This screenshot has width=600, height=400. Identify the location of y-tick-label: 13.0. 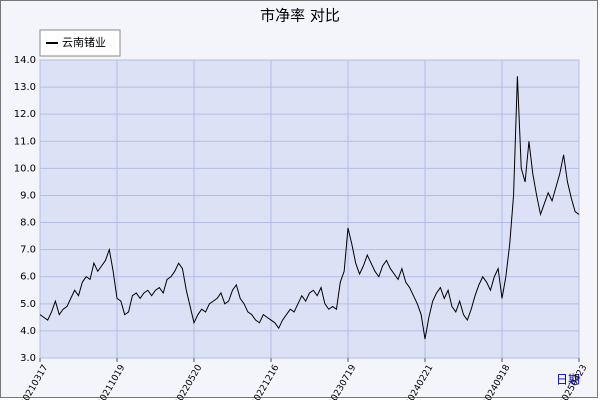
(25, 87).